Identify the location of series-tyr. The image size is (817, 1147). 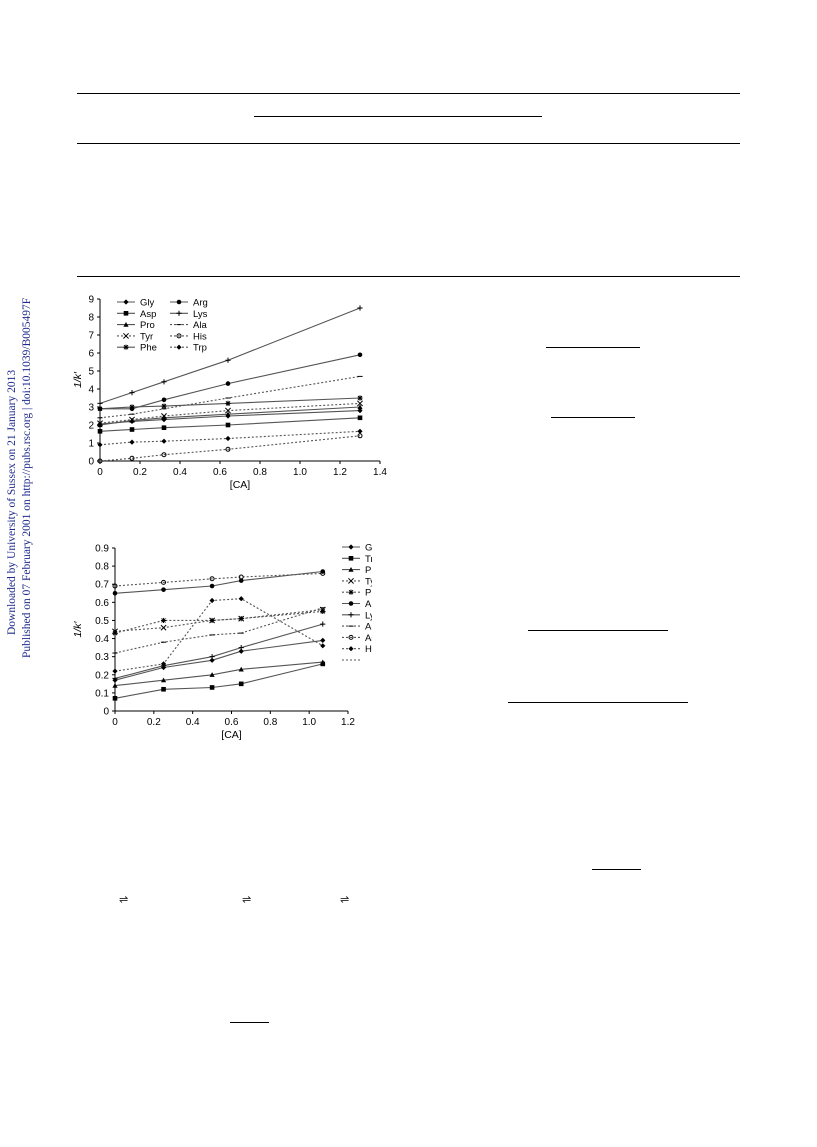
(230, 413).